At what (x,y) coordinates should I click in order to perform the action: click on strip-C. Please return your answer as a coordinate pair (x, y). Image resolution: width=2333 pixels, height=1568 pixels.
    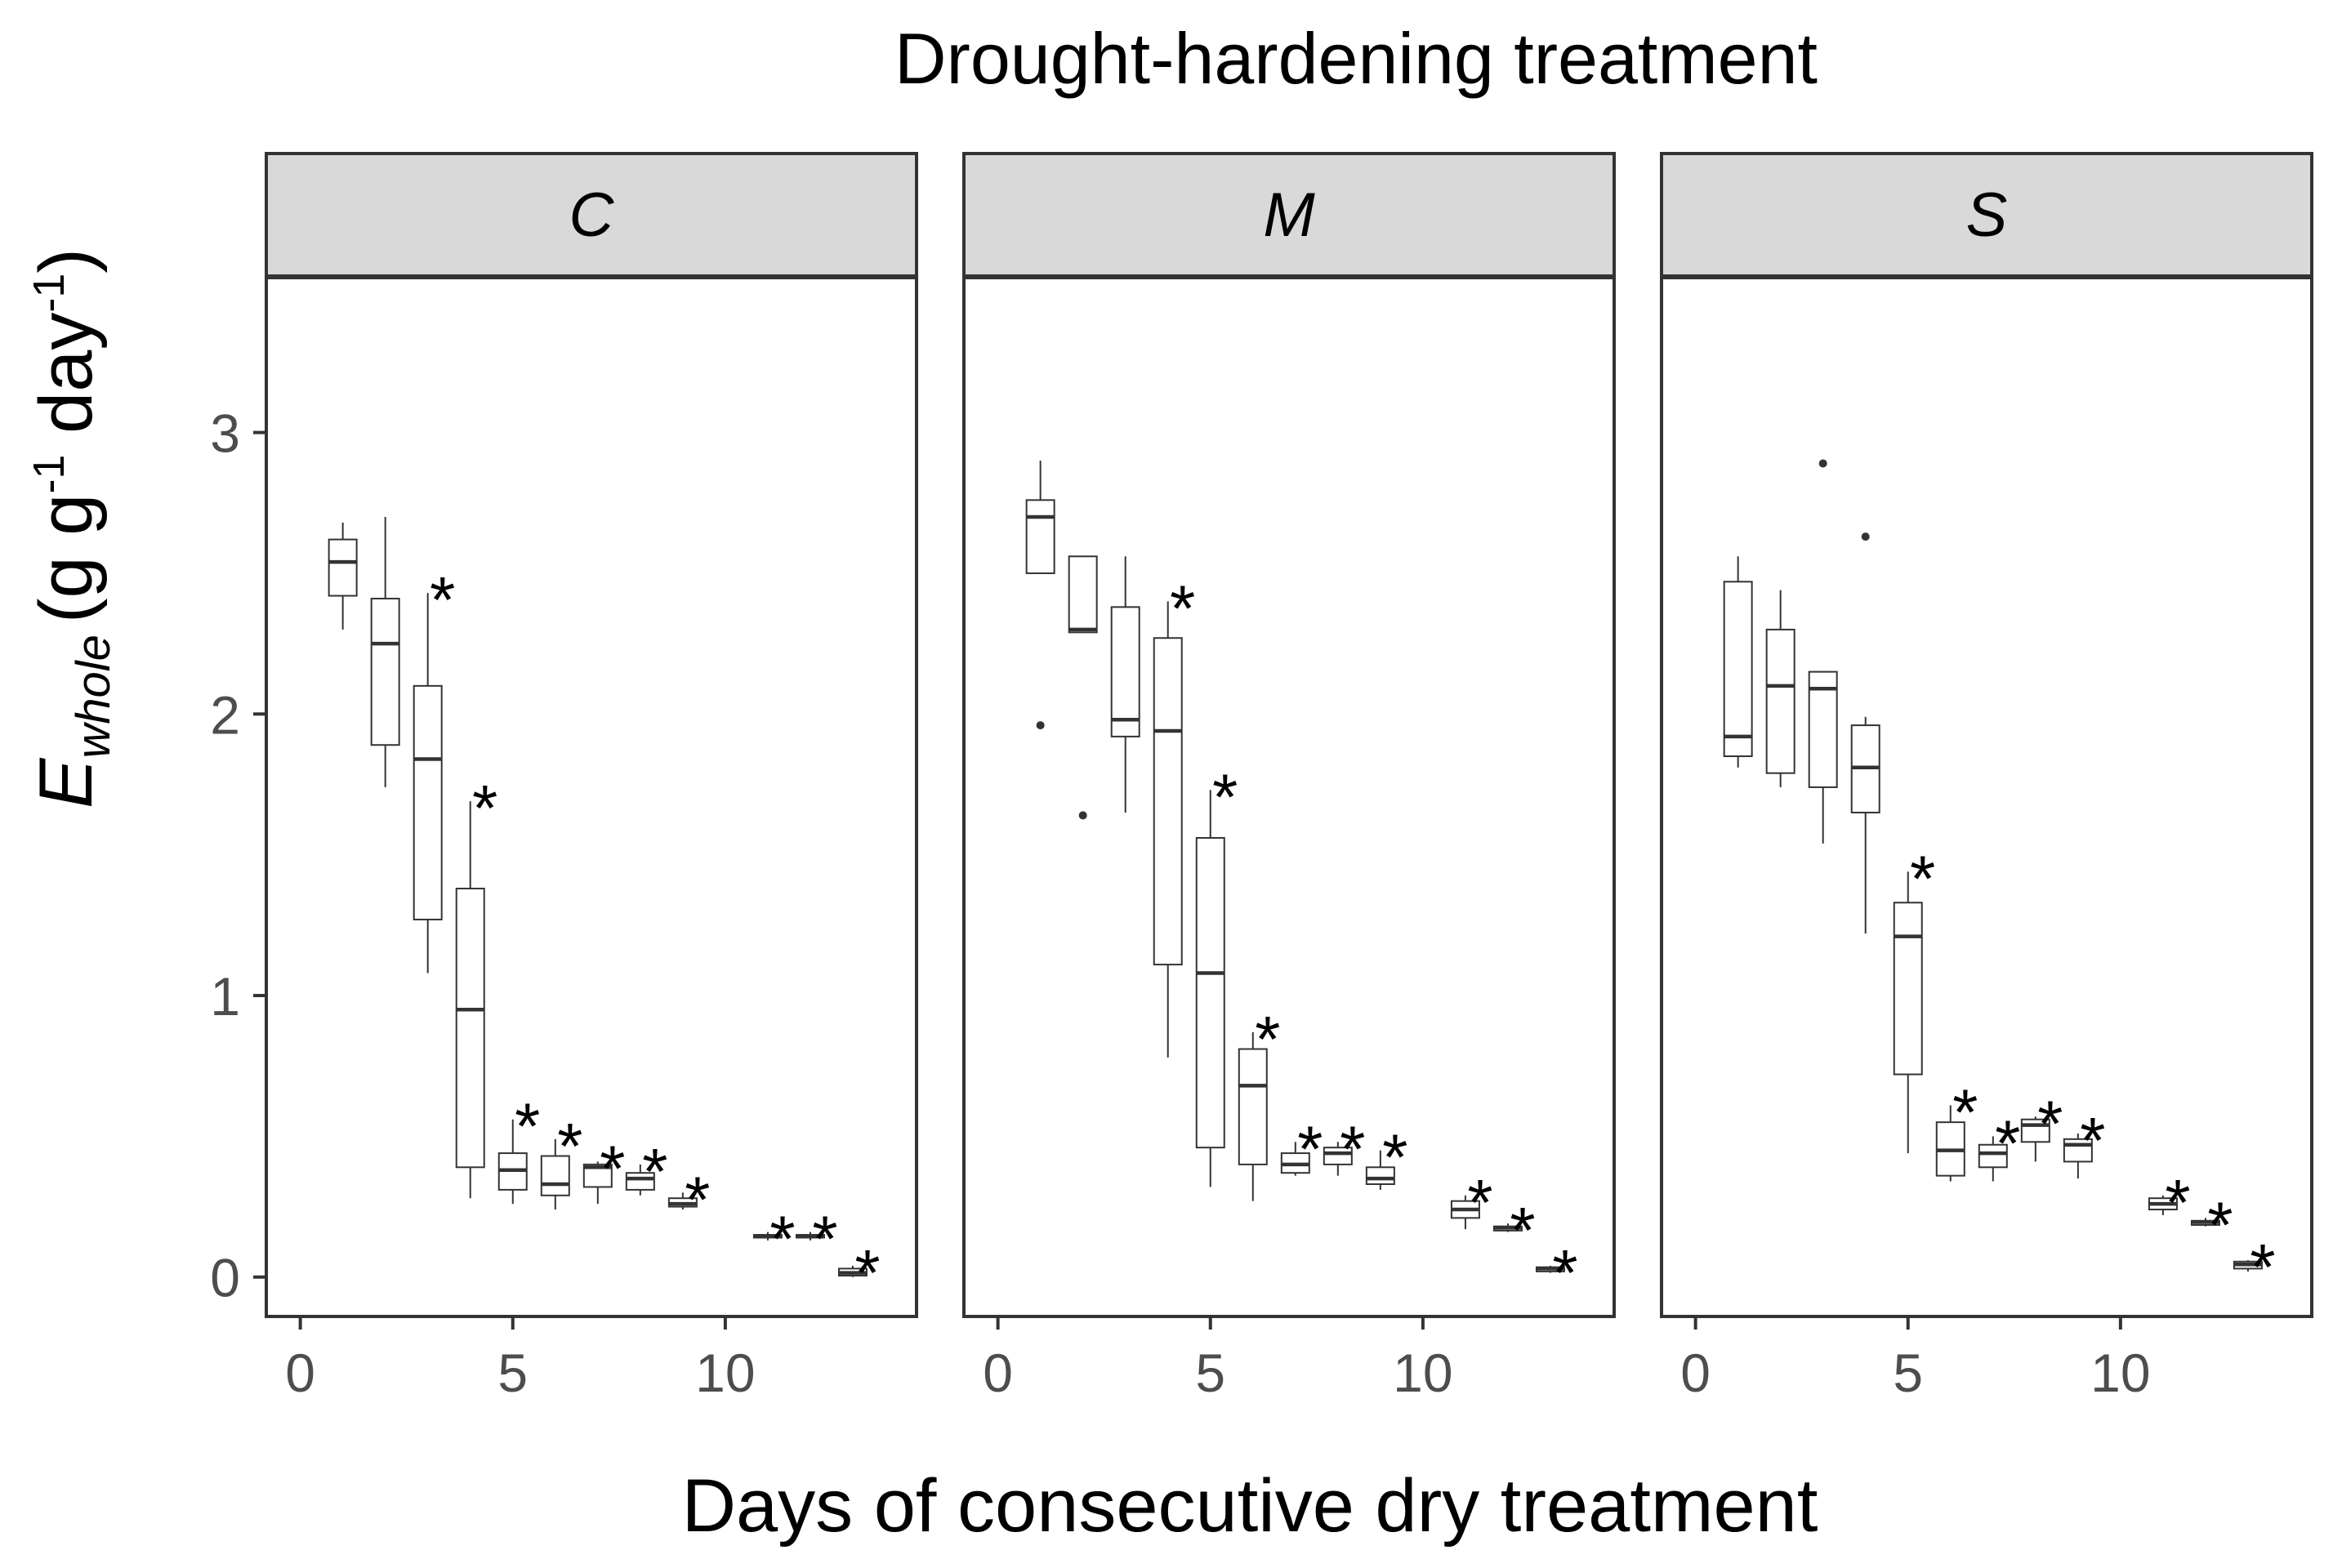
    Looking at the image, I should click on (591, 215).